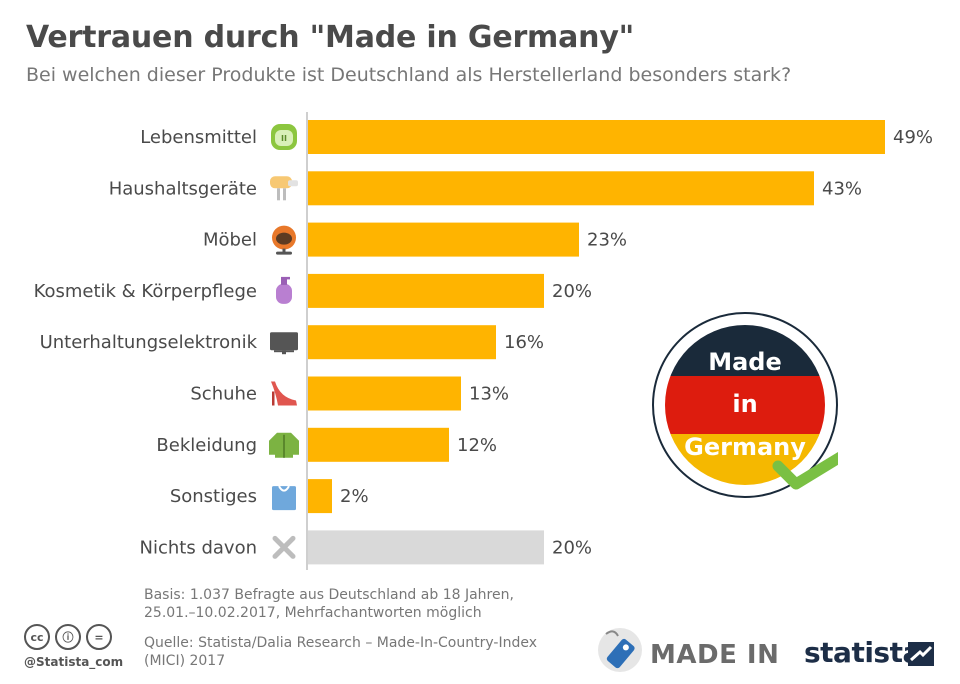  Describe the element at coordinates (198, 547) in the screenshot. I see `category-label: Nichts davon` at that location.